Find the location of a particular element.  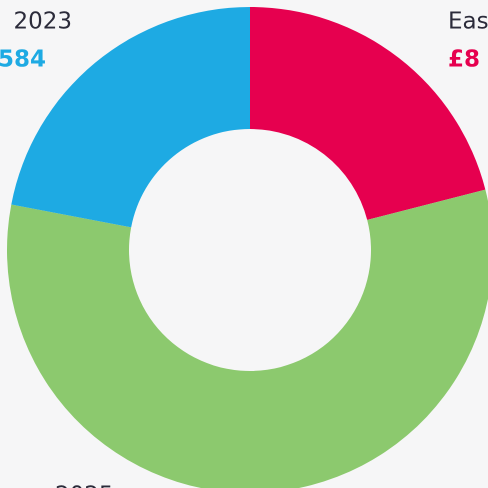

amount-label: 584 is located at coordinates (23, 60).